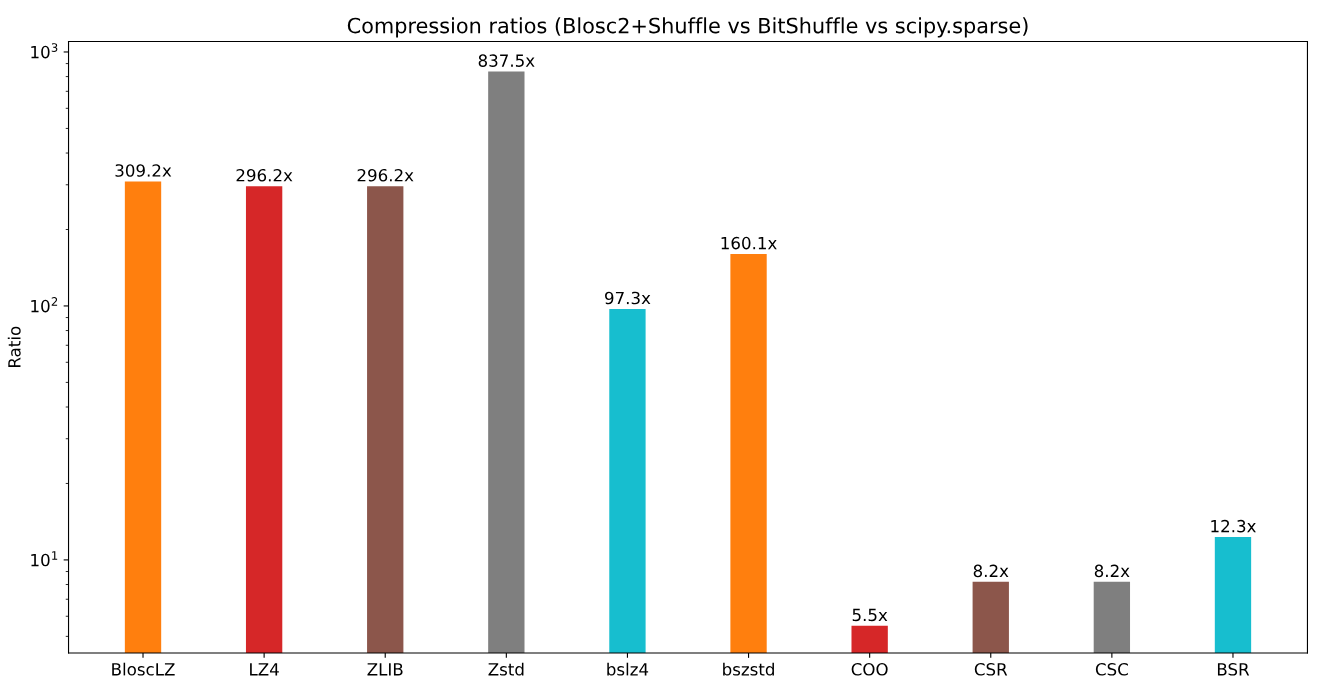  Describe the element at coordinates (506, 60) in the screenshot. I see `data-label: 837.5x` at that location.